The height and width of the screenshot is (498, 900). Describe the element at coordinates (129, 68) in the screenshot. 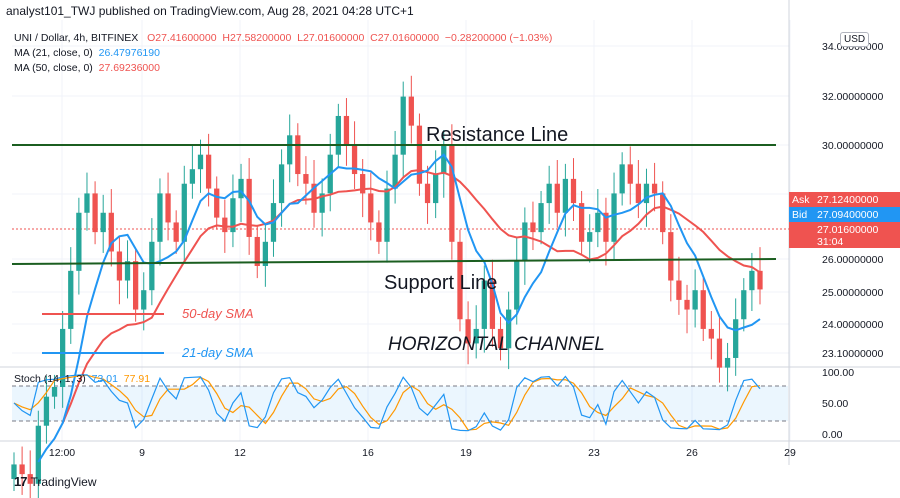

I see `ma50-value: 27.69236000` at that location.